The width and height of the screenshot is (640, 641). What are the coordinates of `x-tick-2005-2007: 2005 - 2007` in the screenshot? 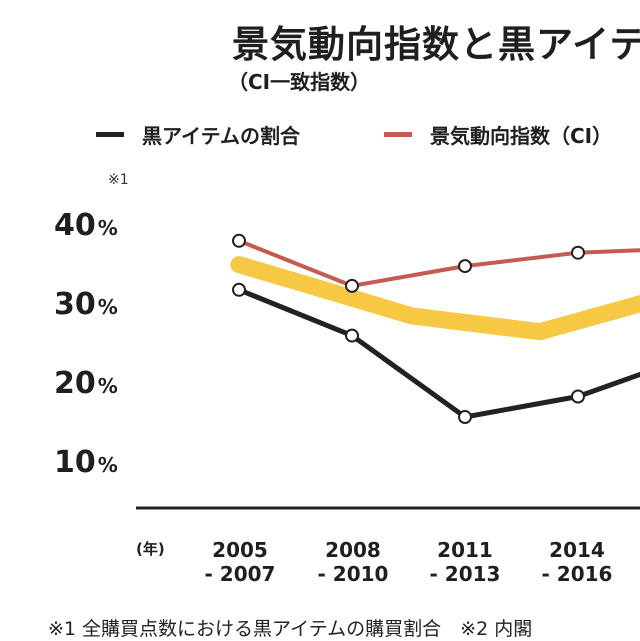 It's located at (240, 562).